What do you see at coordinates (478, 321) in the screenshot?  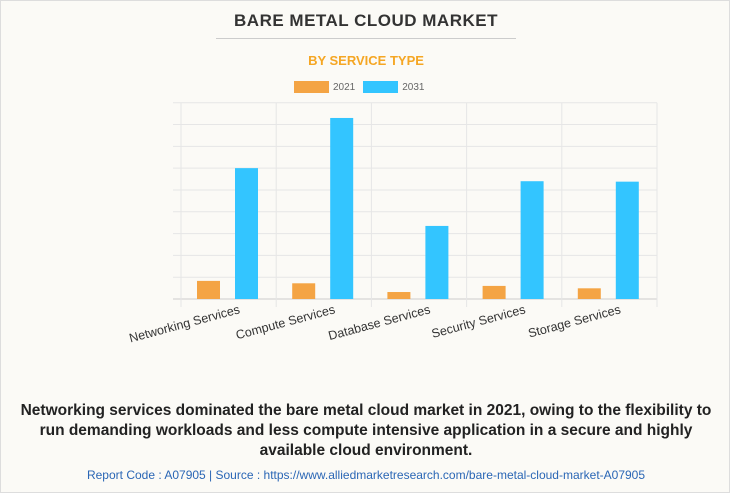 I see `x-tick-label: Security Services` at bounding box center [478, 321].